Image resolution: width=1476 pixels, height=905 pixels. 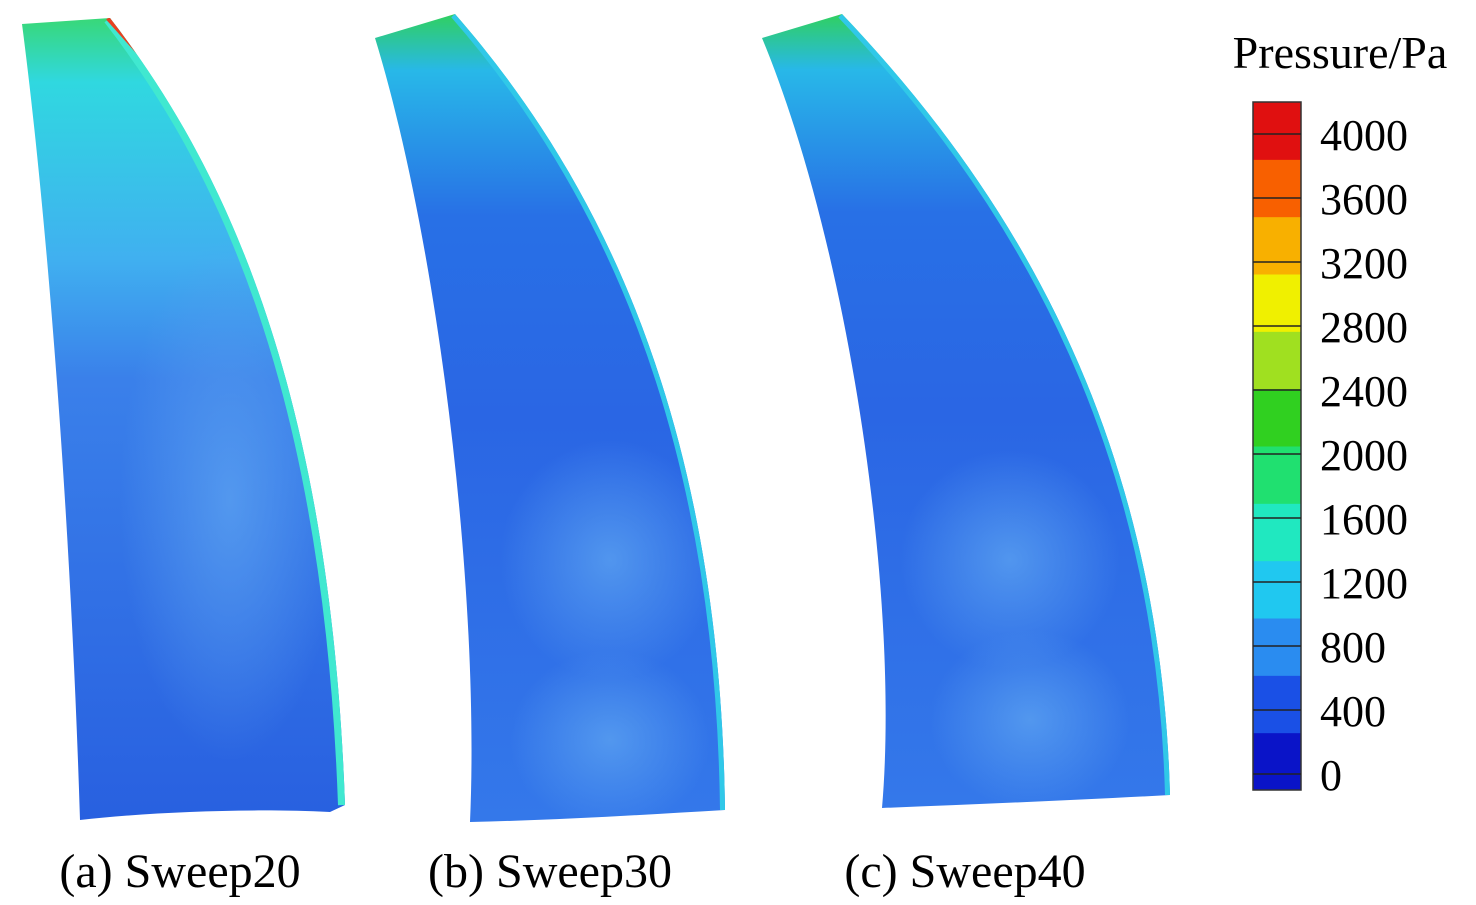 What do you see at coordinates (1364, 263) in the screenshot?
I see `colorbar-tick-label: 3200` at bounding box center [1364, 263].